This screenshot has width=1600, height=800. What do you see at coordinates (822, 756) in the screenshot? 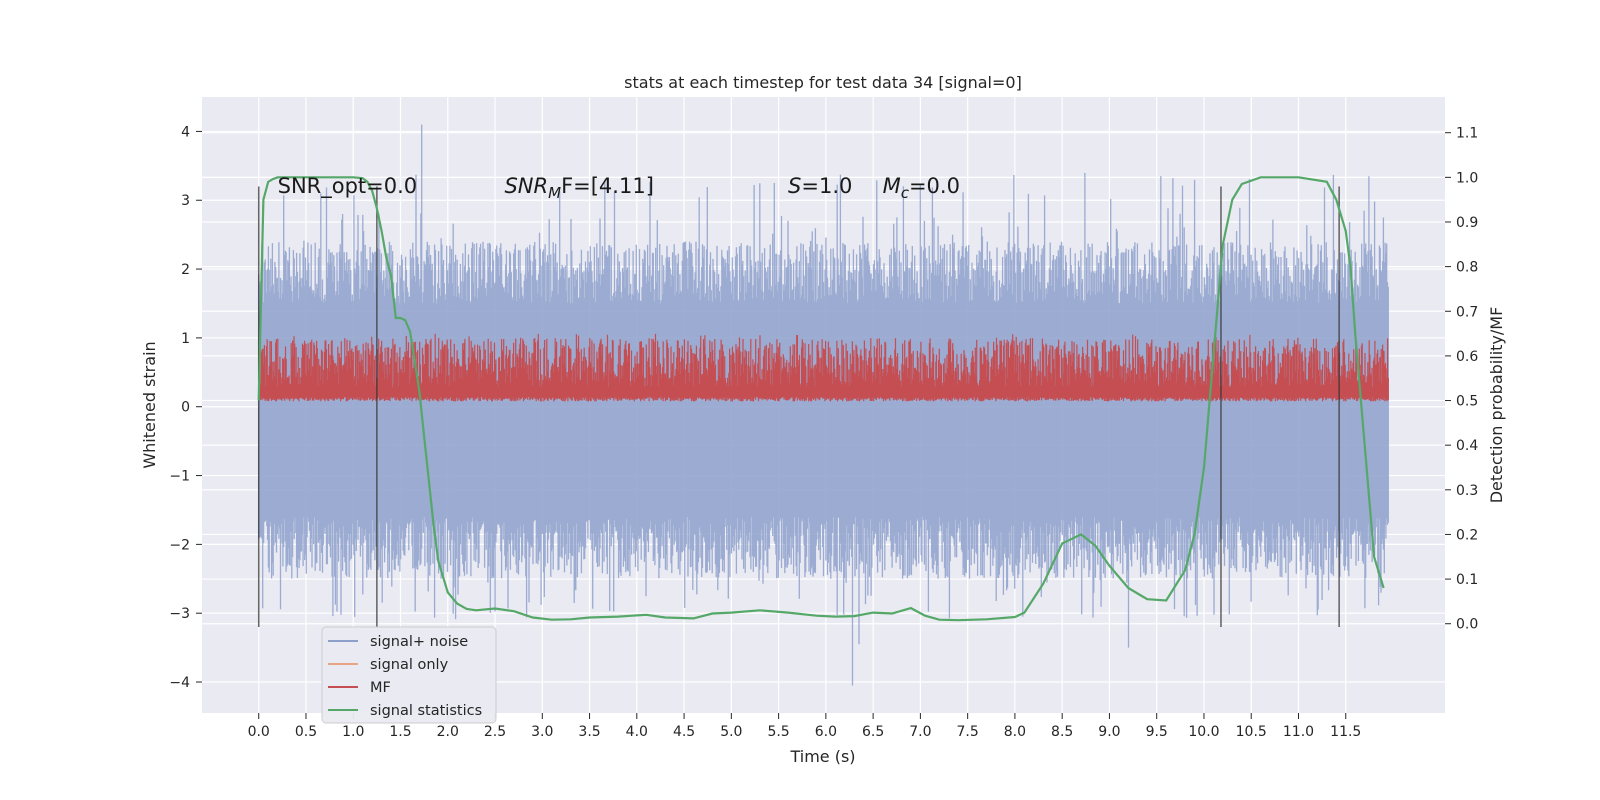
I see `x-axis-label: Time (s)` at bounding box center [822, 756].